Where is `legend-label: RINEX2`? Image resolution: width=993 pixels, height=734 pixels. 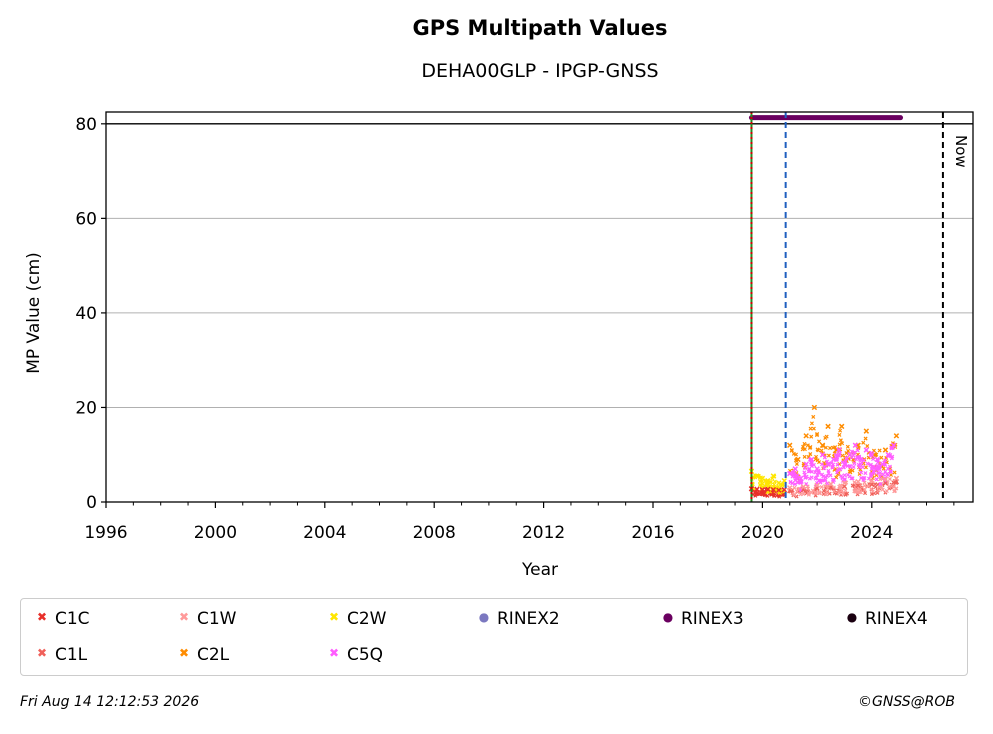
legend-label: RINEX2 is located at coordinates (528, 619).